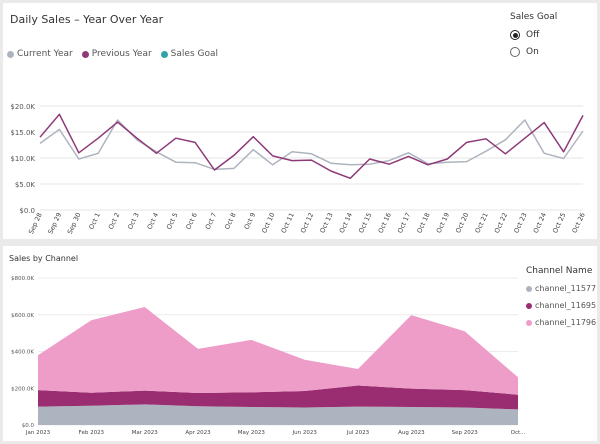 This screenshot has height=444, width=600. What do you see at coordinates (365, 222) in the screenshot?
I see `x-tick-label: Oct 15` at bounding box center [365, 222].